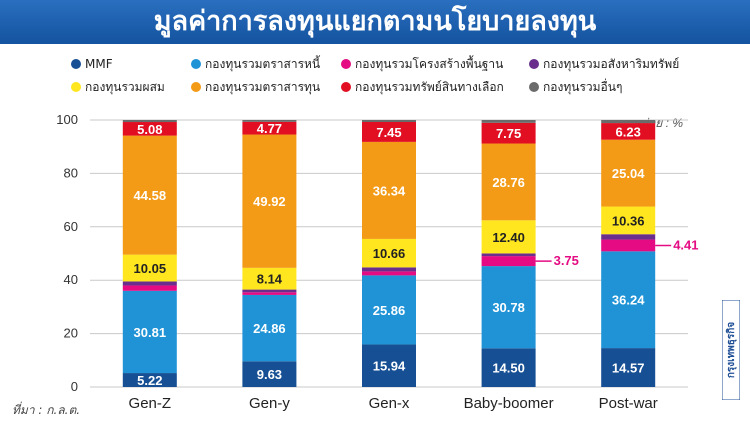 This screenshot has height=422, width=750. What do you see at coordinates (74, 386) in the screenshot?
I see `y-tick-label: 0` at bounding box center [74, 386].